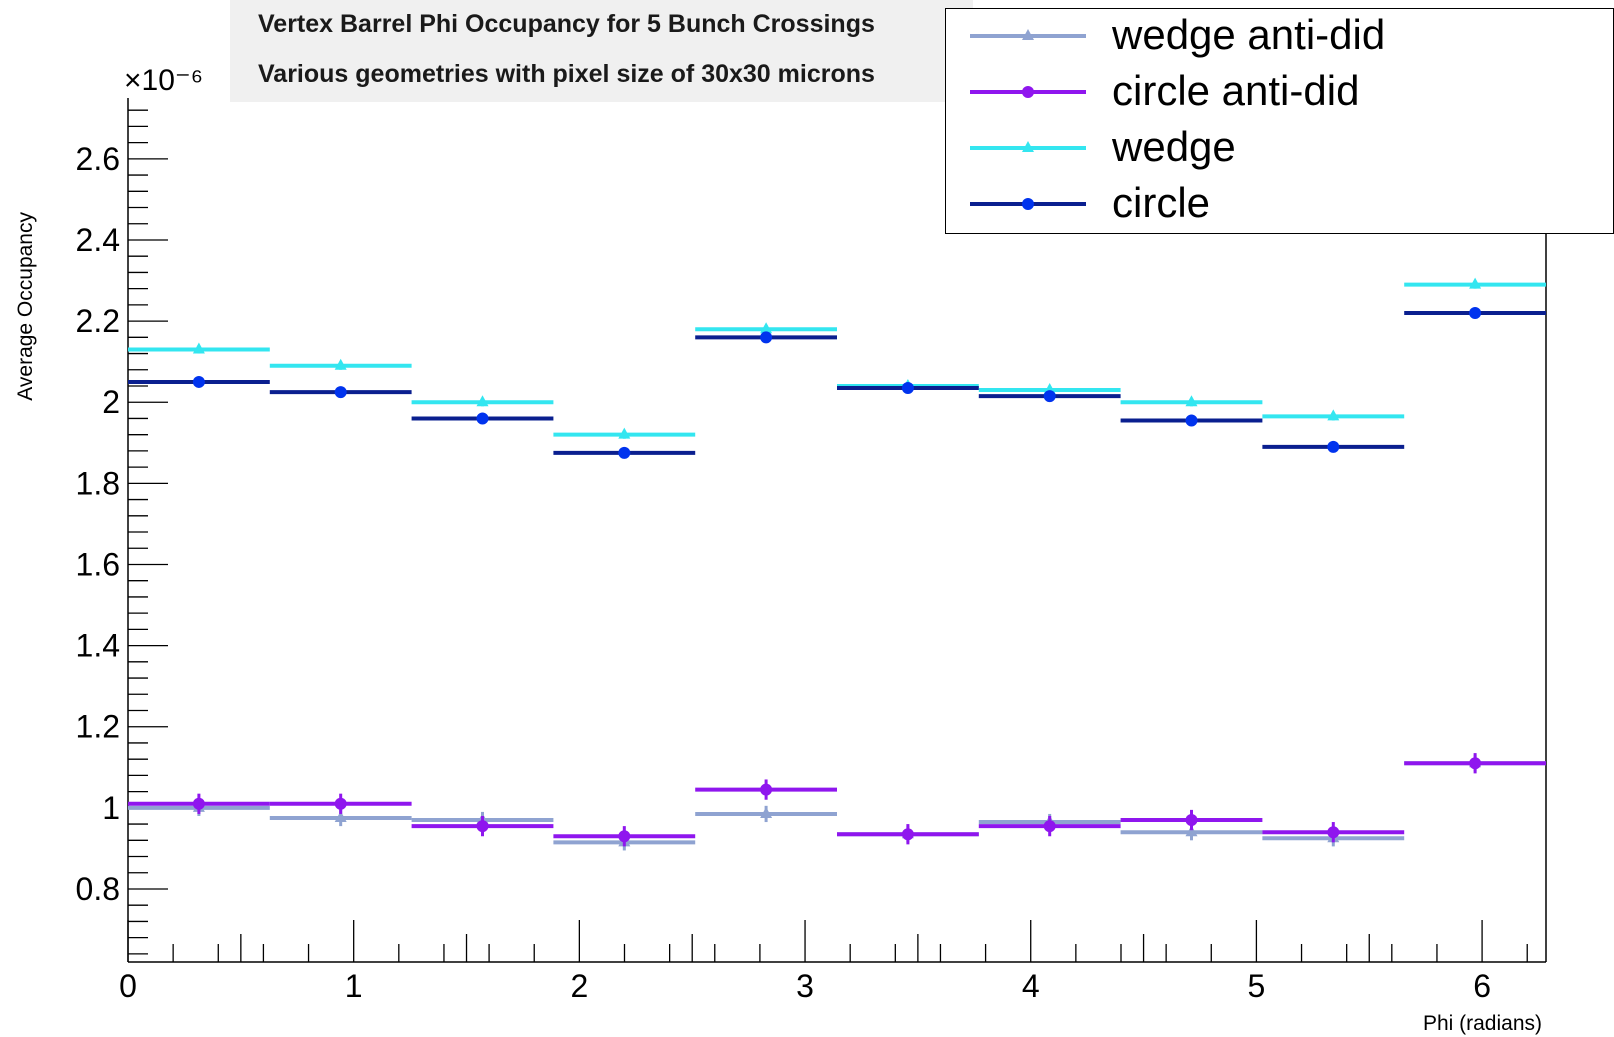 The height and width of the screenshot is (1037, 1614). I want to click on legend-label: circle anti-did, so click(1236, 90).